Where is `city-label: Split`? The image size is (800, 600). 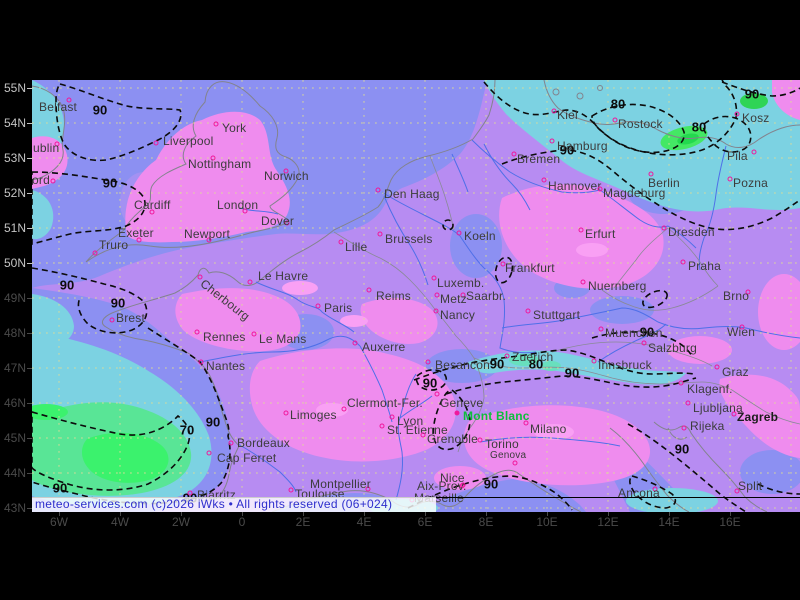 city-label: Split is located at coordinates (750, 486).